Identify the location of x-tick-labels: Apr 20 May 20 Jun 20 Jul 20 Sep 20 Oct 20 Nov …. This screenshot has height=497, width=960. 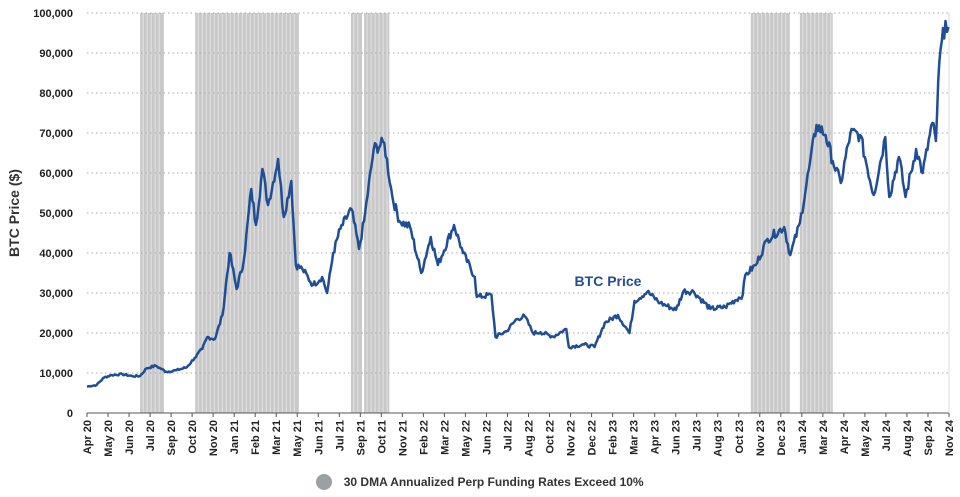
(519, 435).